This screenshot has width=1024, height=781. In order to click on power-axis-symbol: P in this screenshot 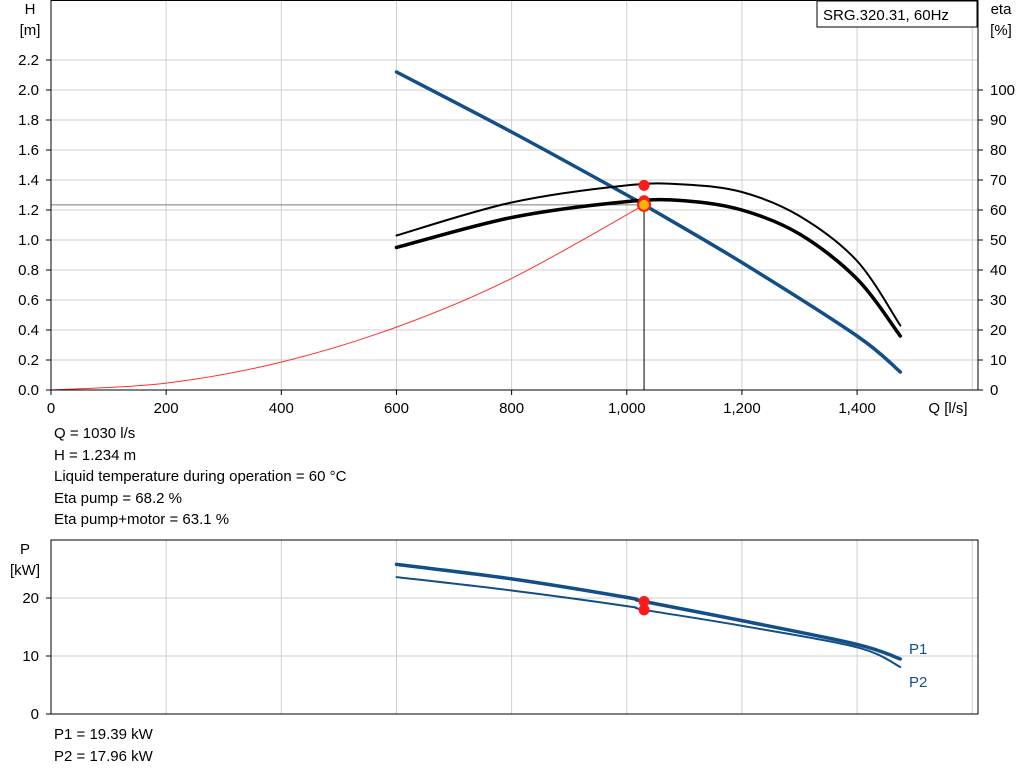, I will do `click(25, 549)`.